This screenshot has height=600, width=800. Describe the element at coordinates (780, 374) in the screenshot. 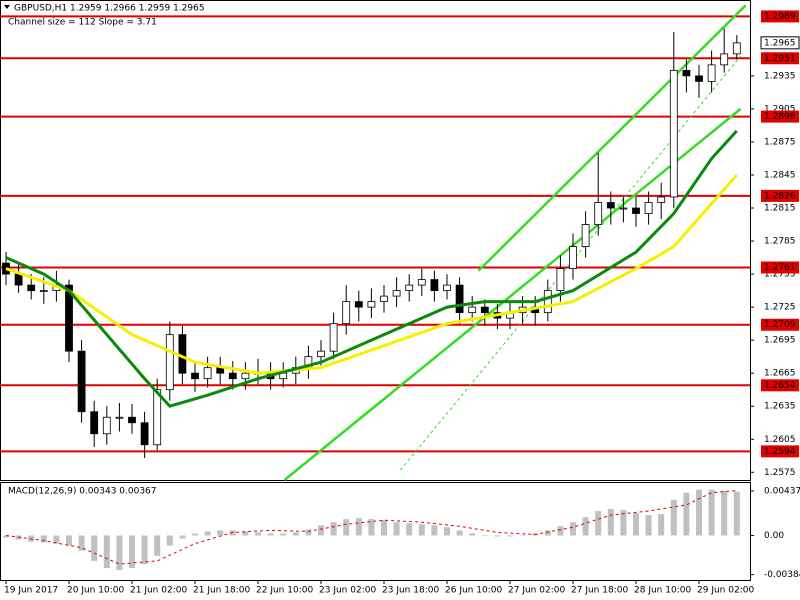

I see `y-tick-label: 1.2665` at that location.